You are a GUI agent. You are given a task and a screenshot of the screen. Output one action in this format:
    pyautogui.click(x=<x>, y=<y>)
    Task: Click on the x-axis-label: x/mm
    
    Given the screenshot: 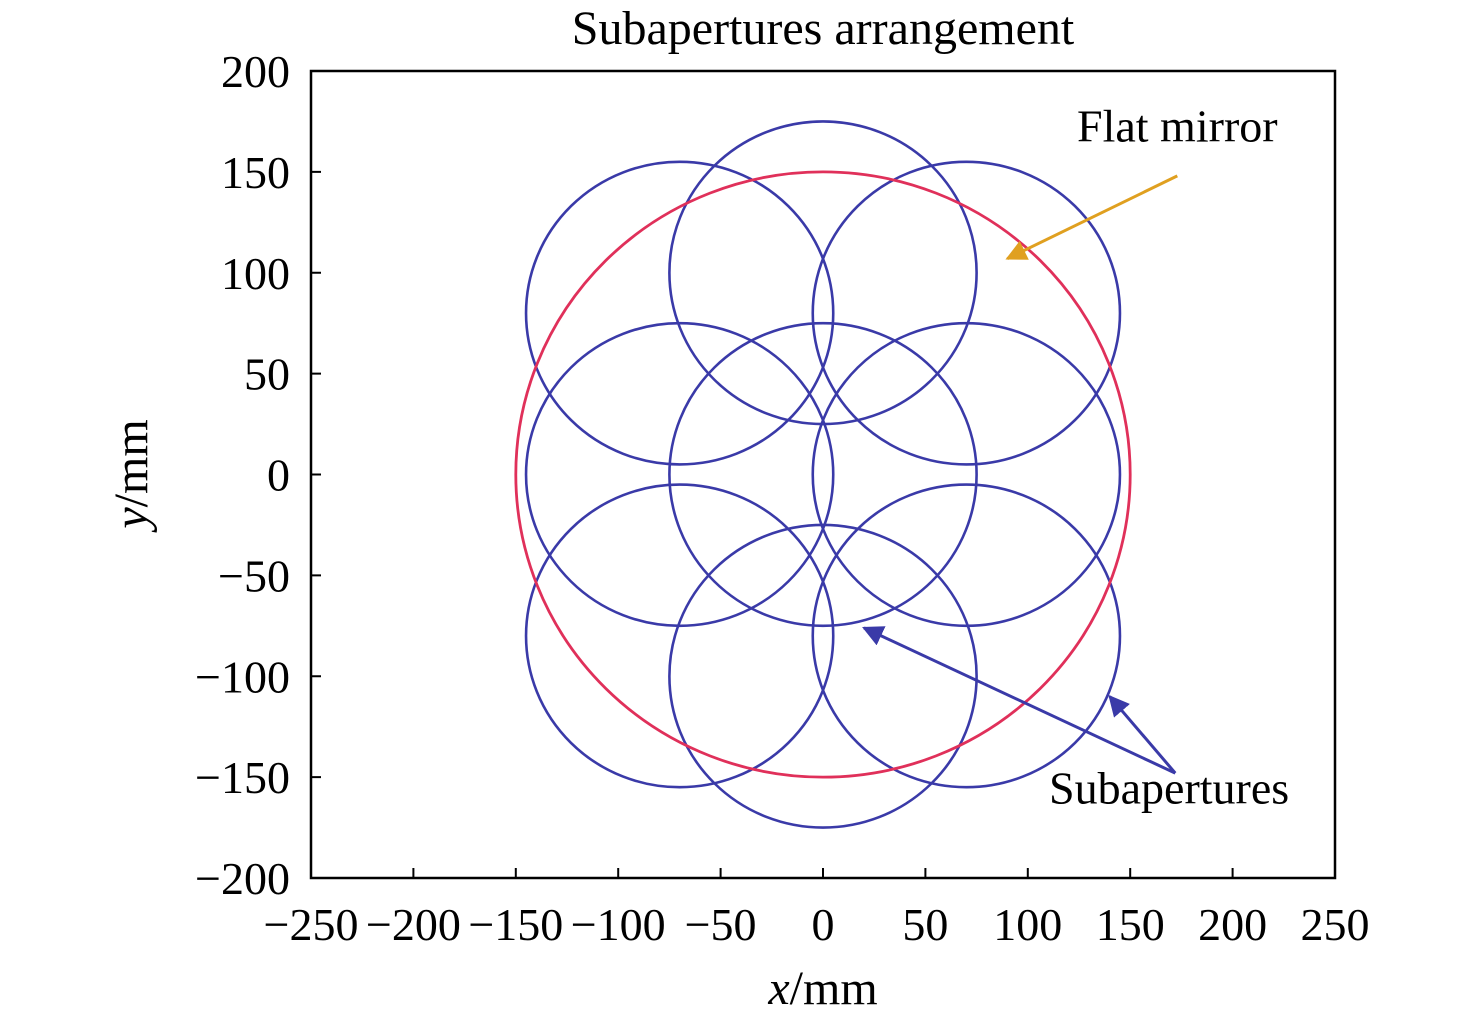 What is the action you would take?
    pyautogui.click(x=822, y=988)
    